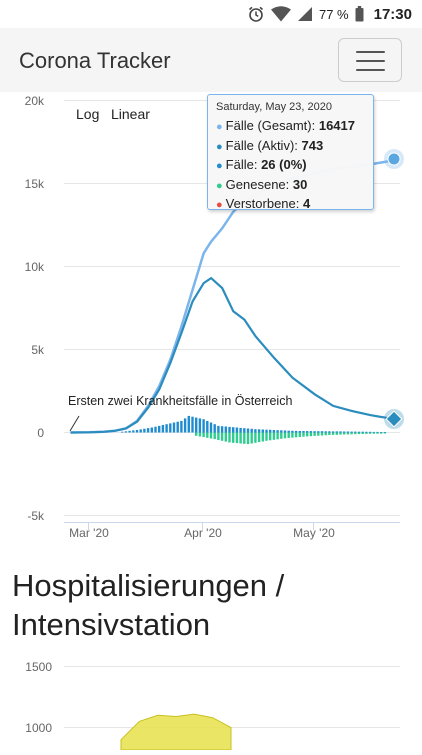 The image size is (422, 755). I want to click on tooltip-row-active: ● Fälle (Aktiv): 743, so click(270, 145).